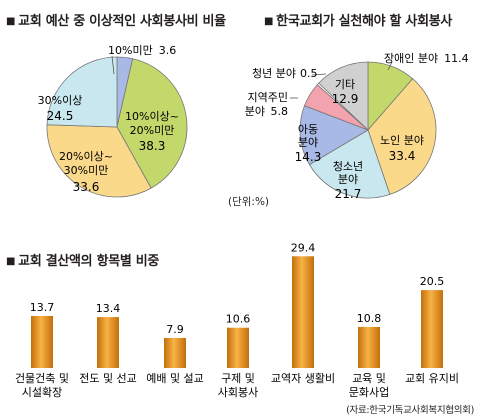 Image resolution: width=480 pixels, height=417 pixels. What do you see at coordinates (390, 66) in the screenshot?
I see `pie2-callout-disabled` at bounding box center [390, 66].